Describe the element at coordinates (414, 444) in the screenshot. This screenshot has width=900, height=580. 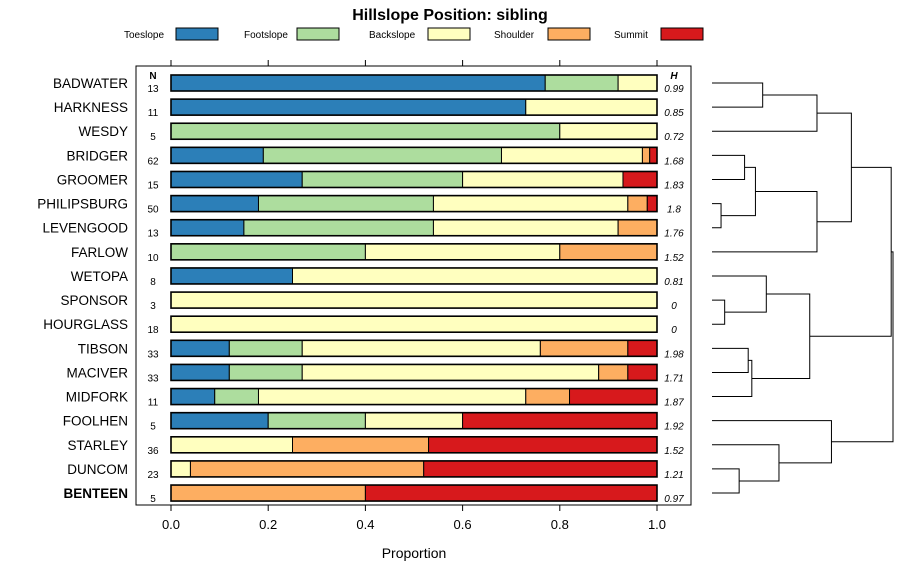
I see `bar-outline-starley` at that location.